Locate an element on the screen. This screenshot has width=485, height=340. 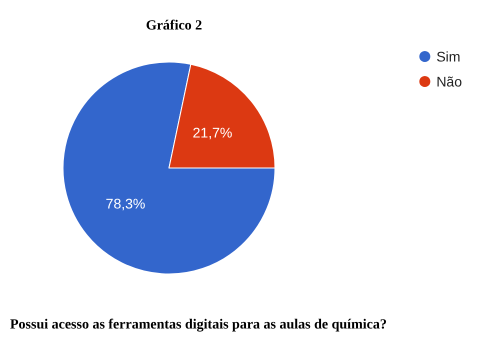
legend-label: Sim is located at coordinates (448, 56).